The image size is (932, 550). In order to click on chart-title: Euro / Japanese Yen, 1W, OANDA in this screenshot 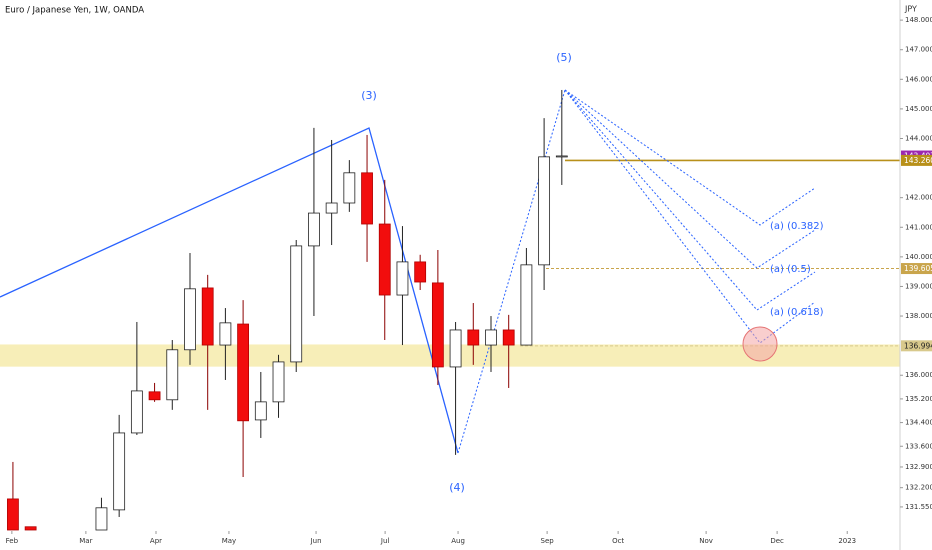, I will do `click(74, 11)`.